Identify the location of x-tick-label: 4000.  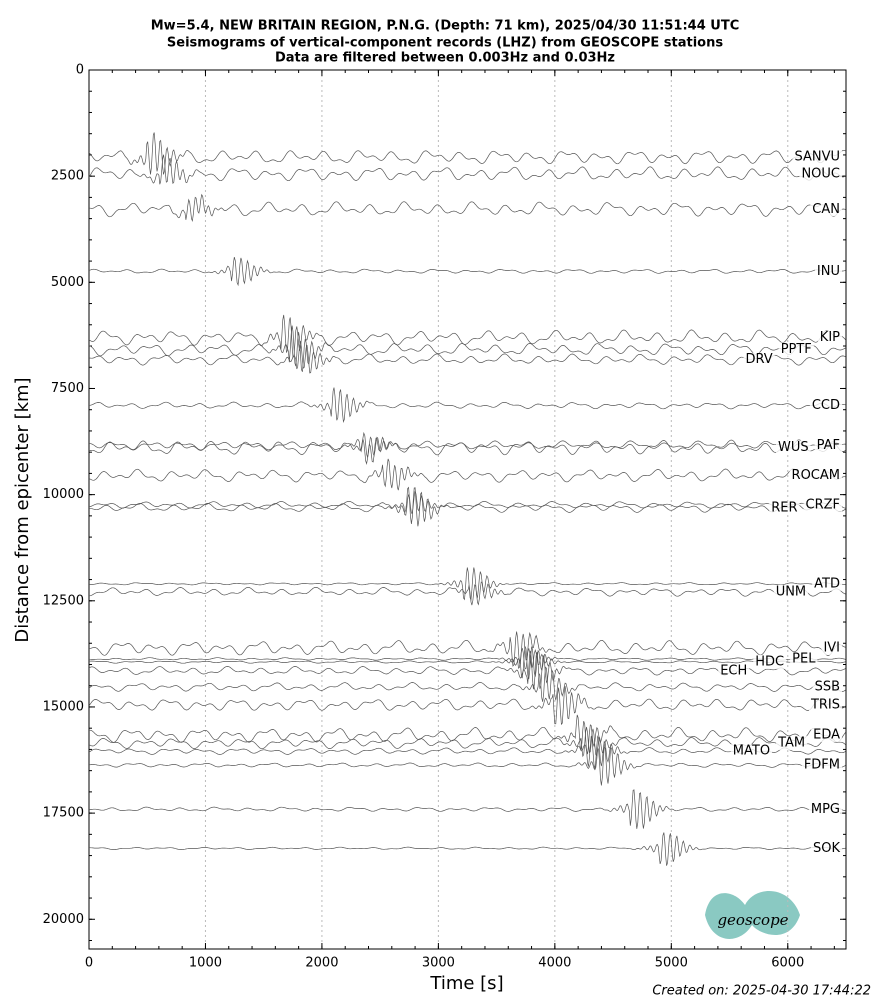
(554, 963).